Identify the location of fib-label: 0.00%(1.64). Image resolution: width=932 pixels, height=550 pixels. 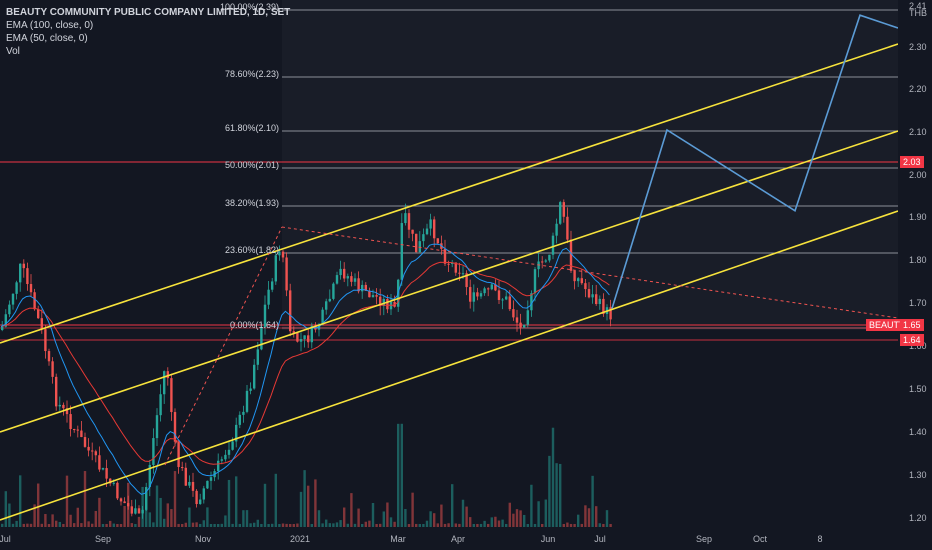
(254, 325).